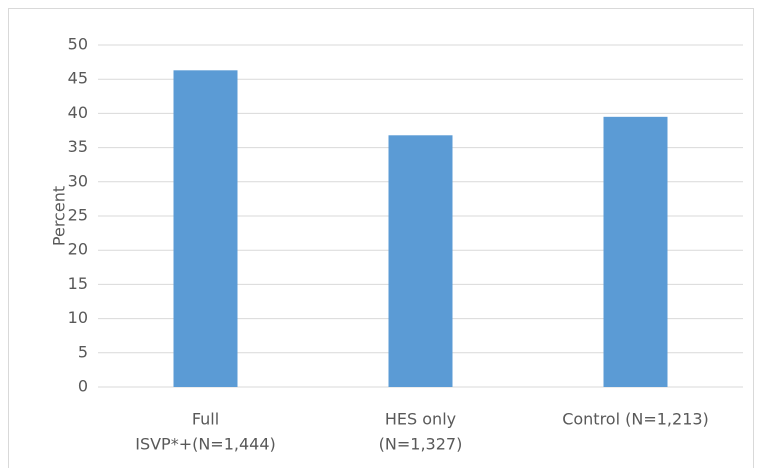  I want to click on x-tick-label: HES only, so click(420, 419).